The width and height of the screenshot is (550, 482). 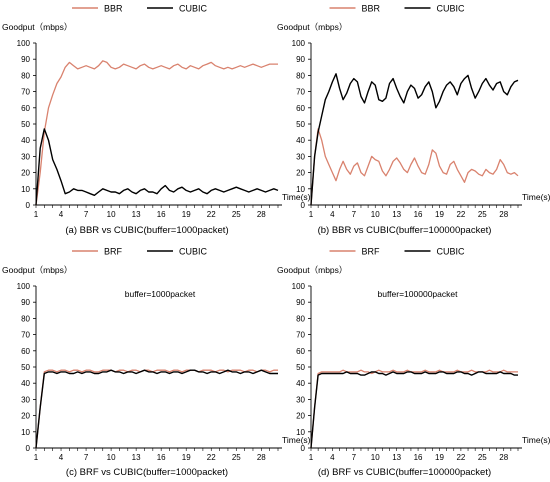 I want to click on series-line-brf, so click(x=414, y=409).